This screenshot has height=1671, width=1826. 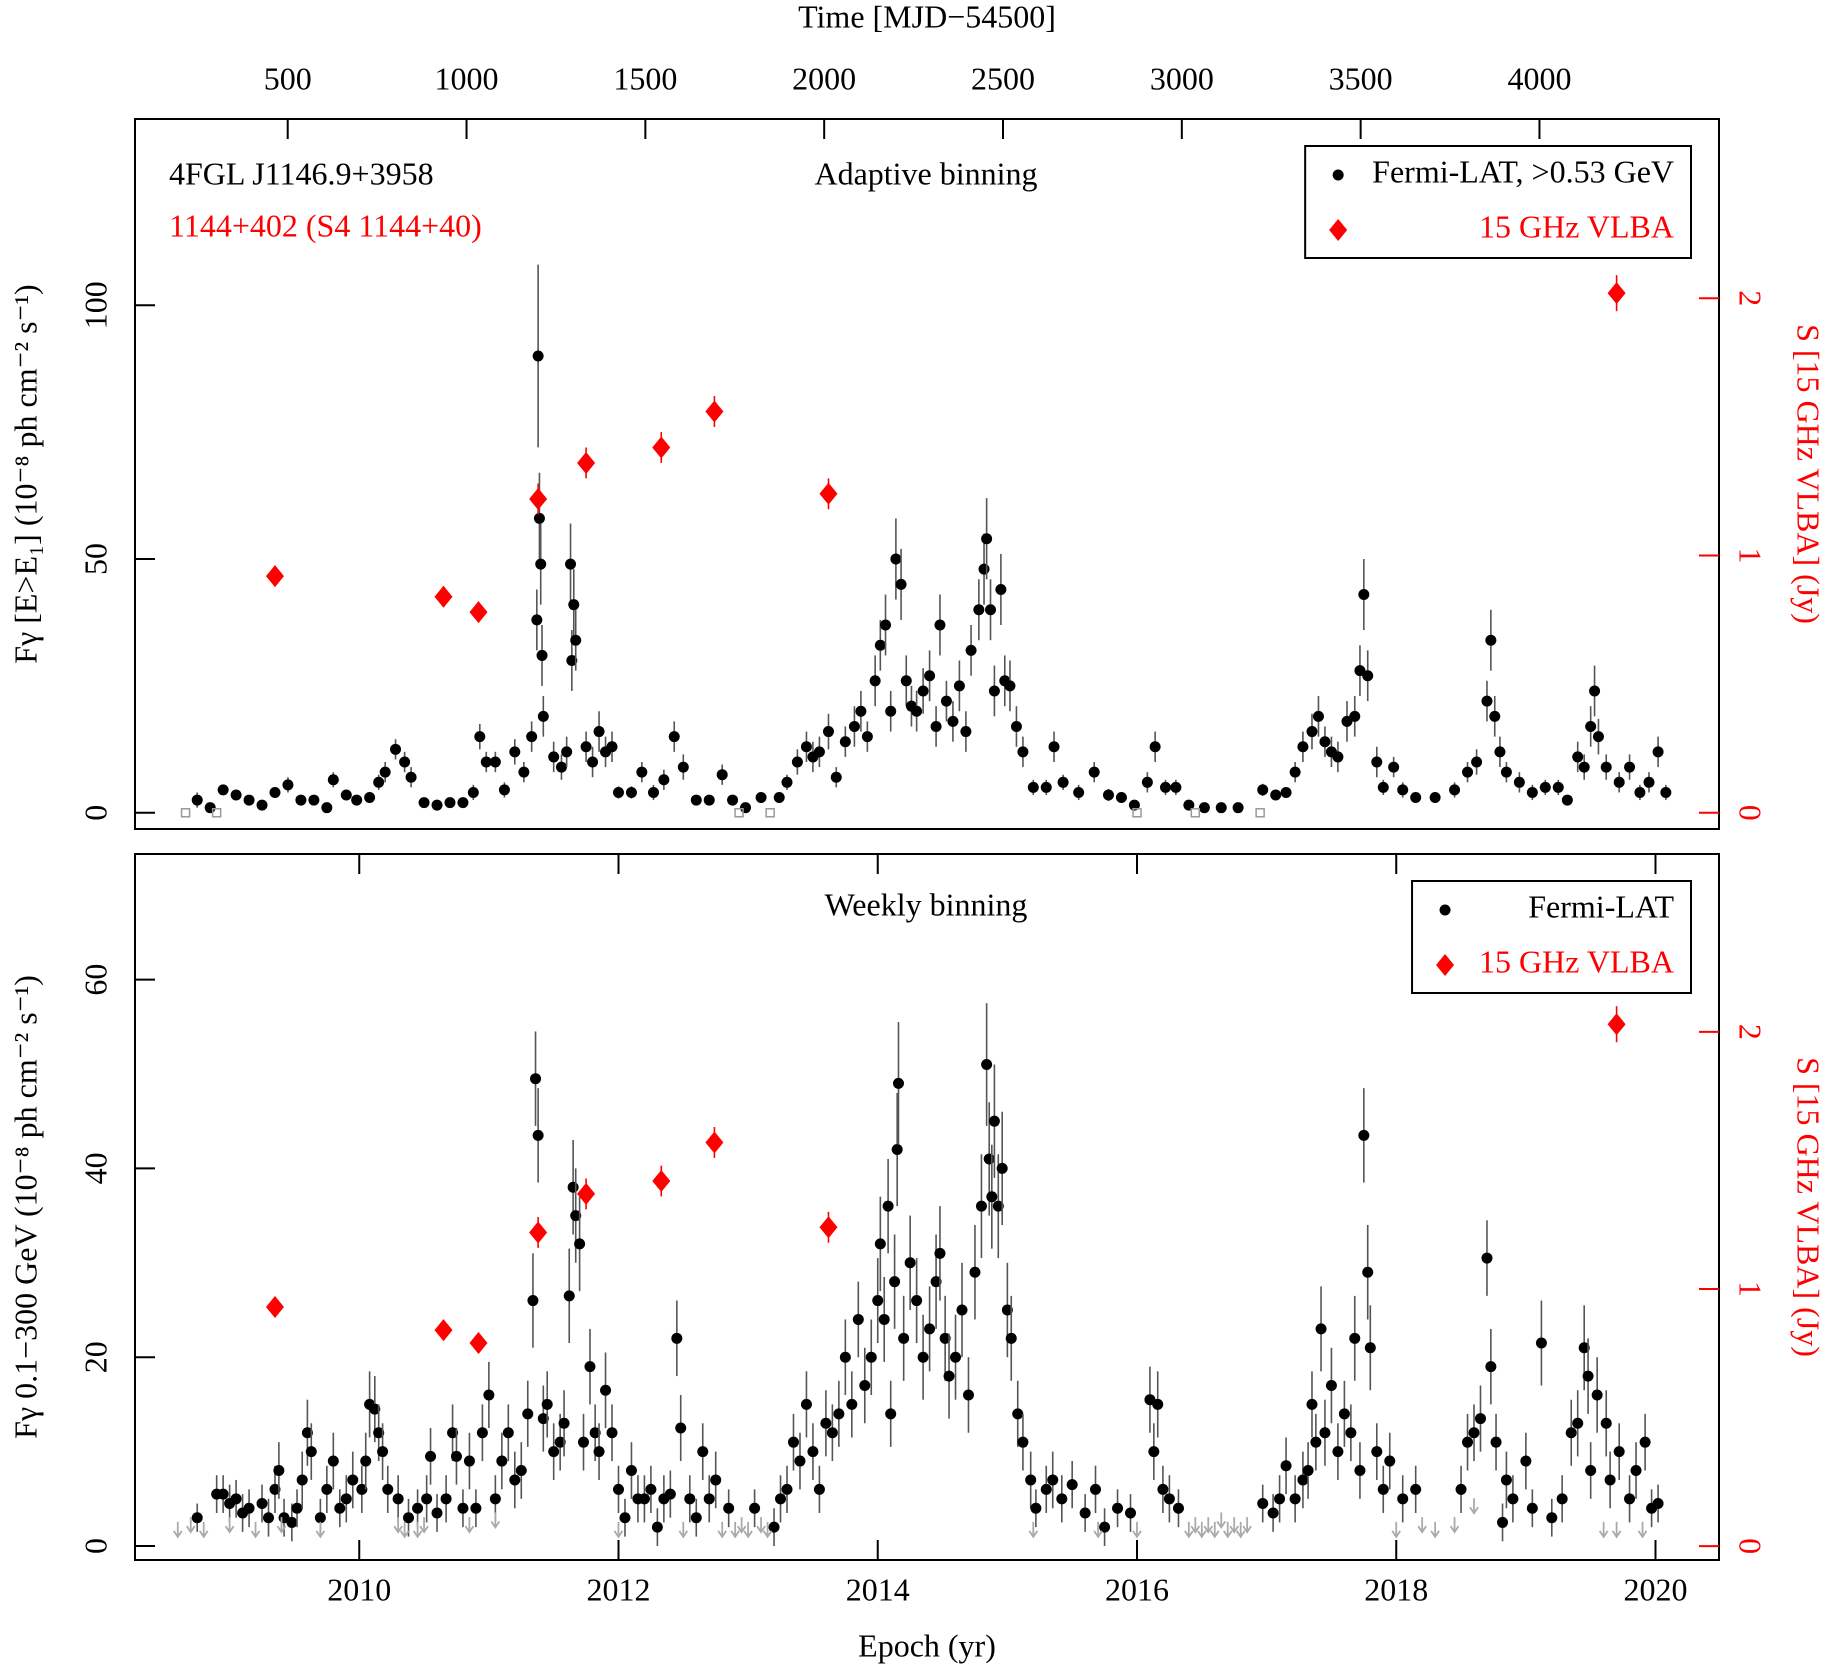 What do you see at coordinates (1751, 1032) in the screenshot?
I see `y2-tick-label: 2` at bounding box center [1751, 1032].